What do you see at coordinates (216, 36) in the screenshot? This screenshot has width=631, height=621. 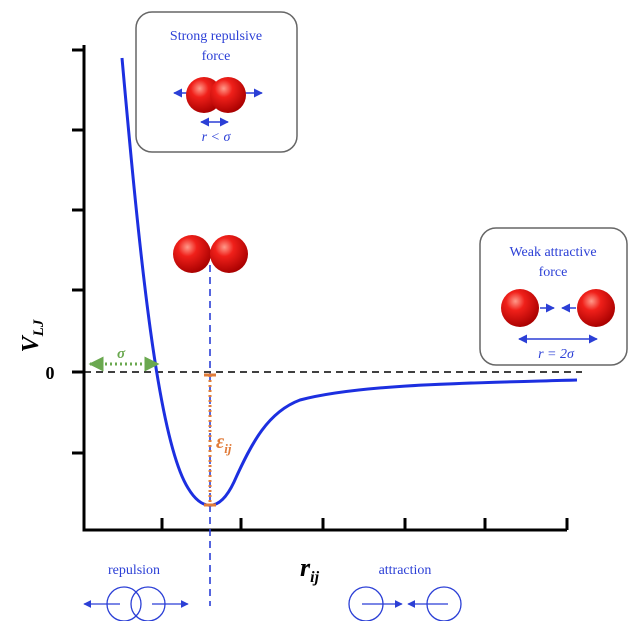 I see `box-text: Strong repulsive` at bounding box center [216, 36].